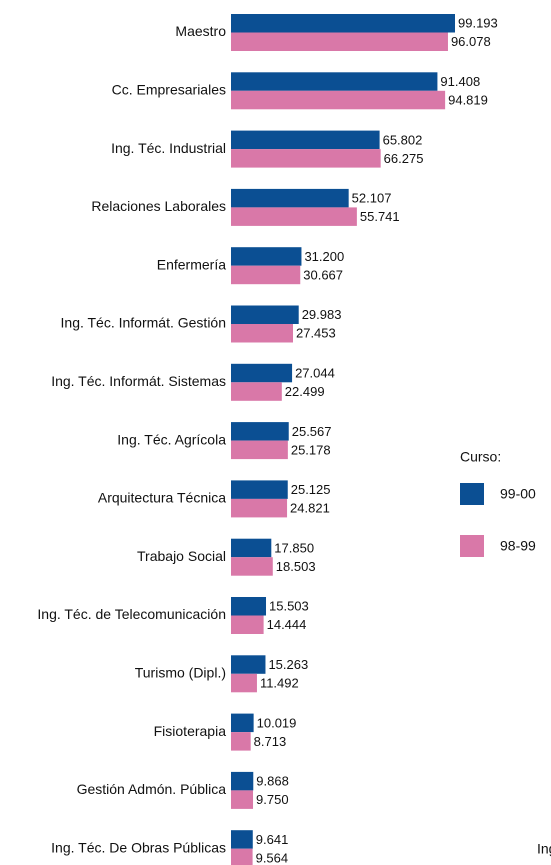 The image size is (551, 865). Describe the element at coordinates (324, 256) in the screenshot. I see `value-label: 31.200` at that location.